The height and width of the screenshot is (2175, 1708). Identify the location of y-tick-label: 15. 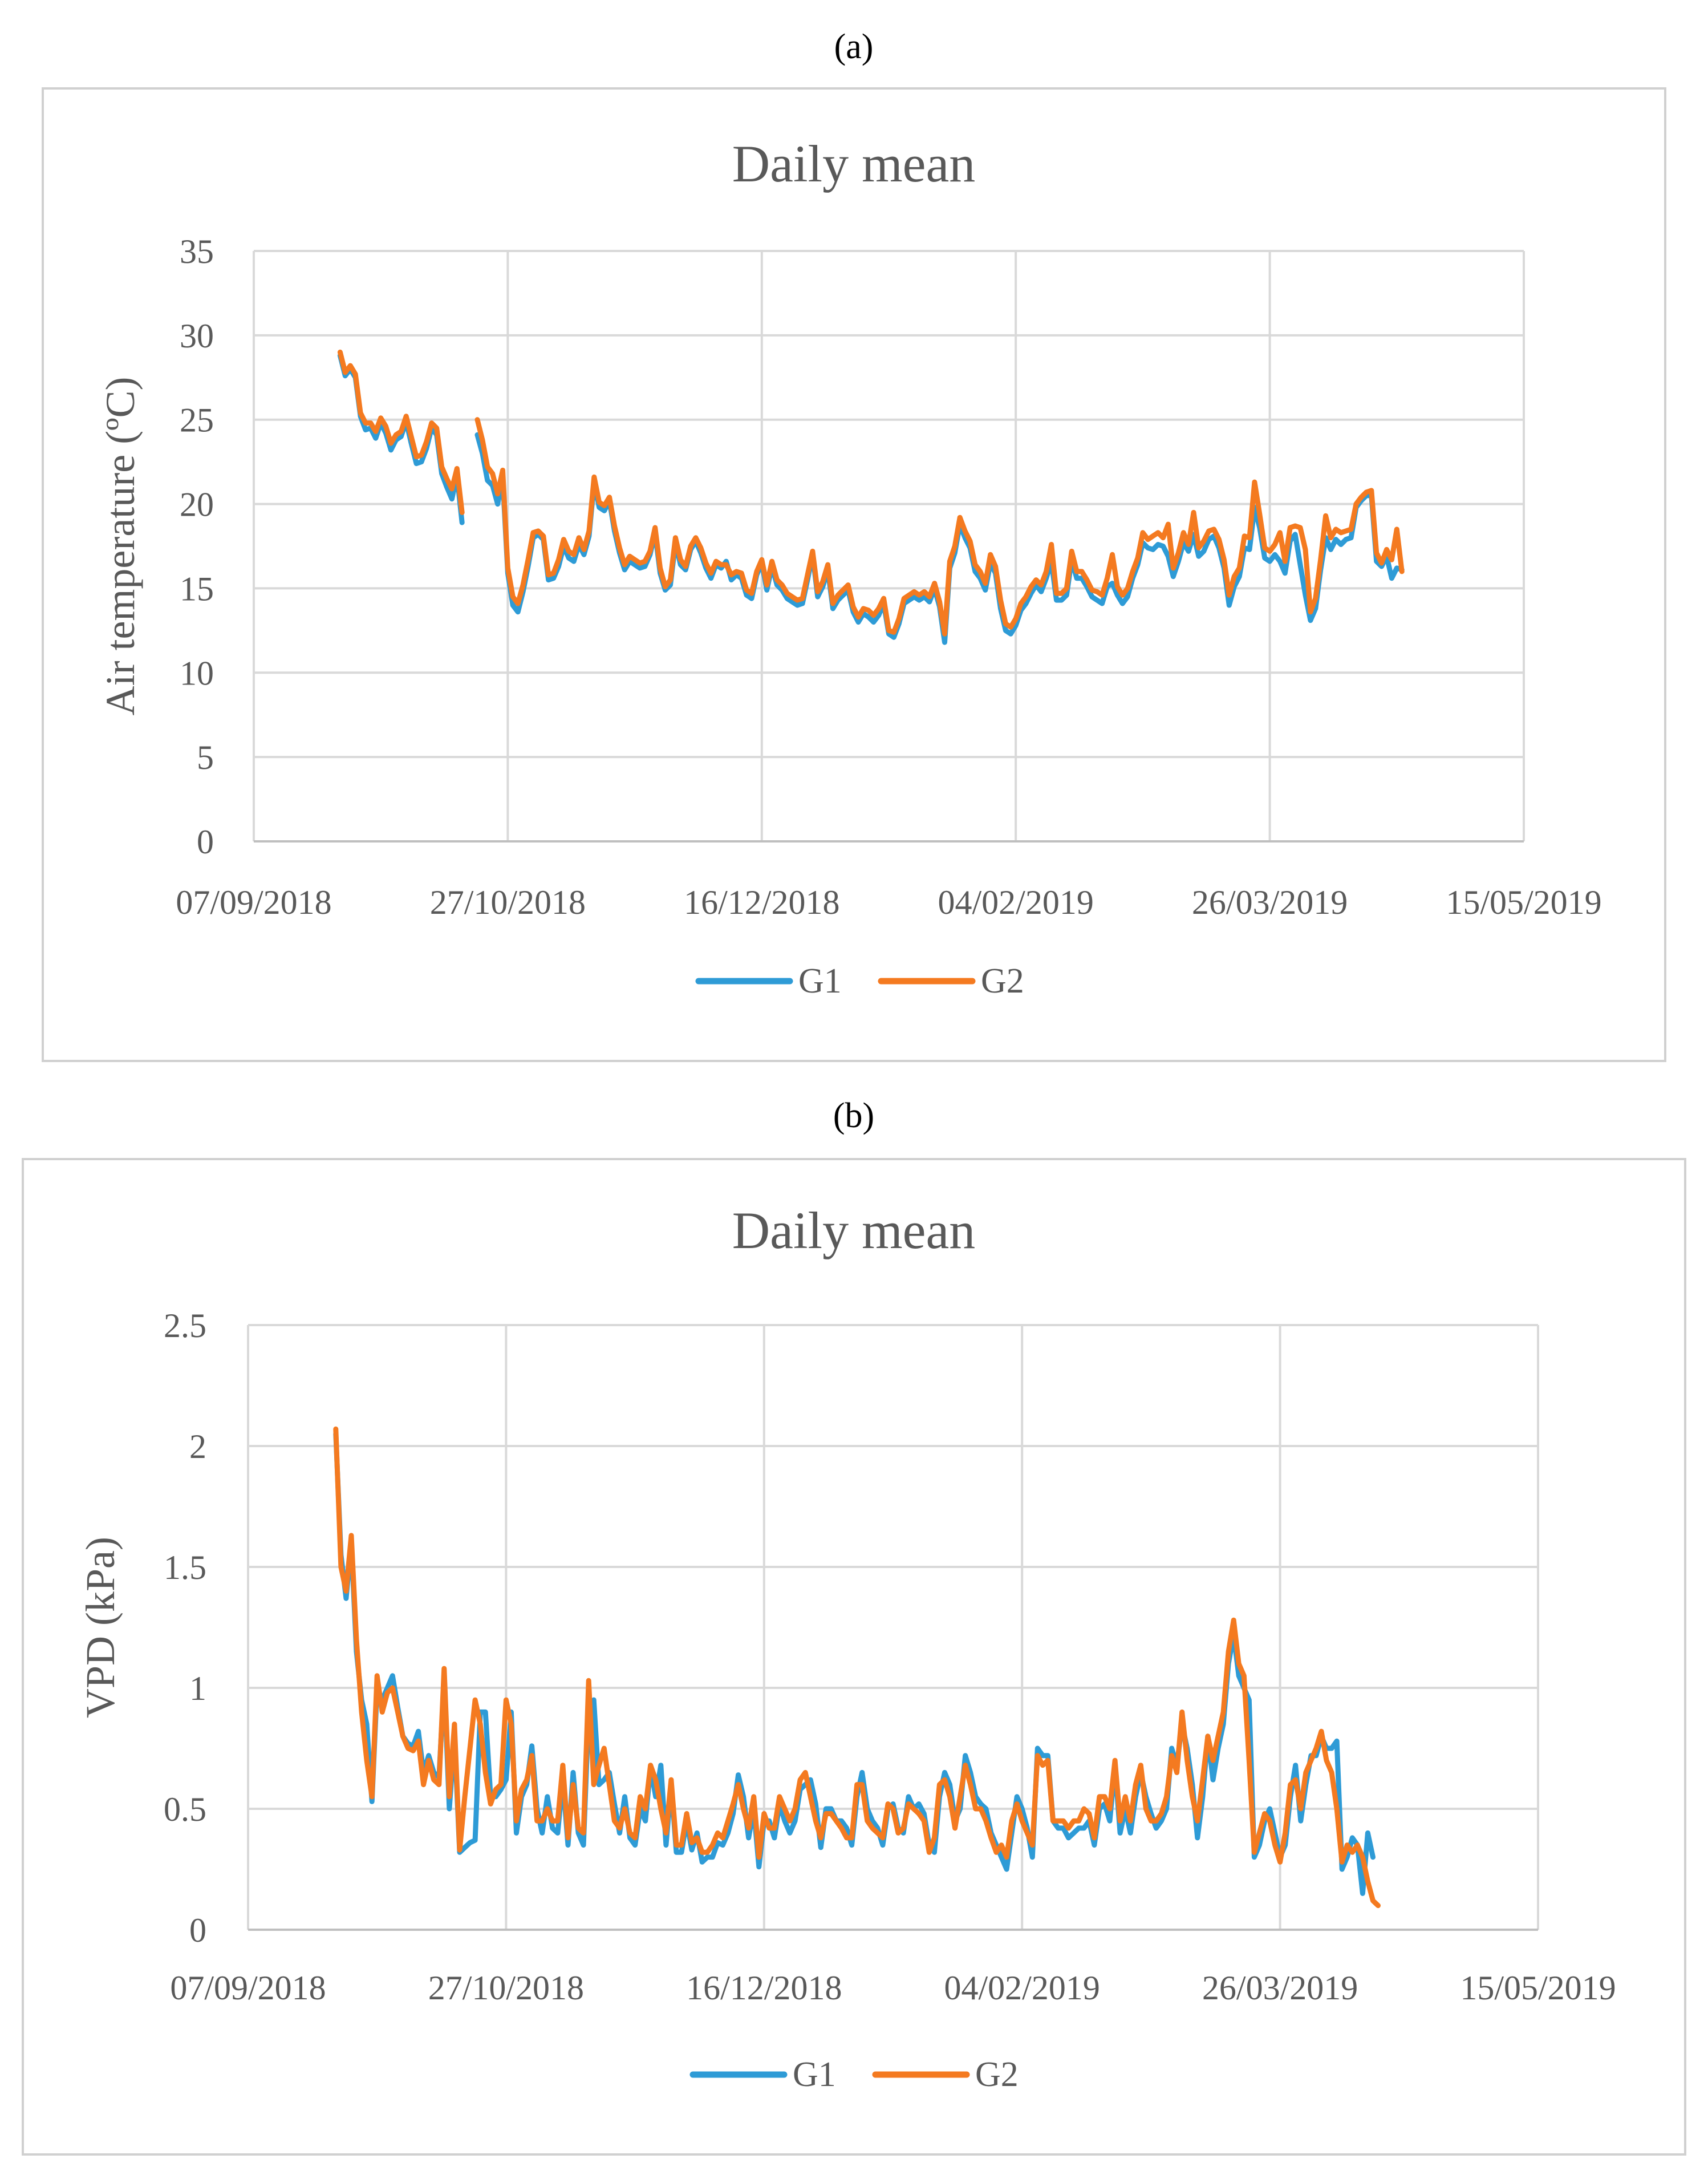
(197, 589).